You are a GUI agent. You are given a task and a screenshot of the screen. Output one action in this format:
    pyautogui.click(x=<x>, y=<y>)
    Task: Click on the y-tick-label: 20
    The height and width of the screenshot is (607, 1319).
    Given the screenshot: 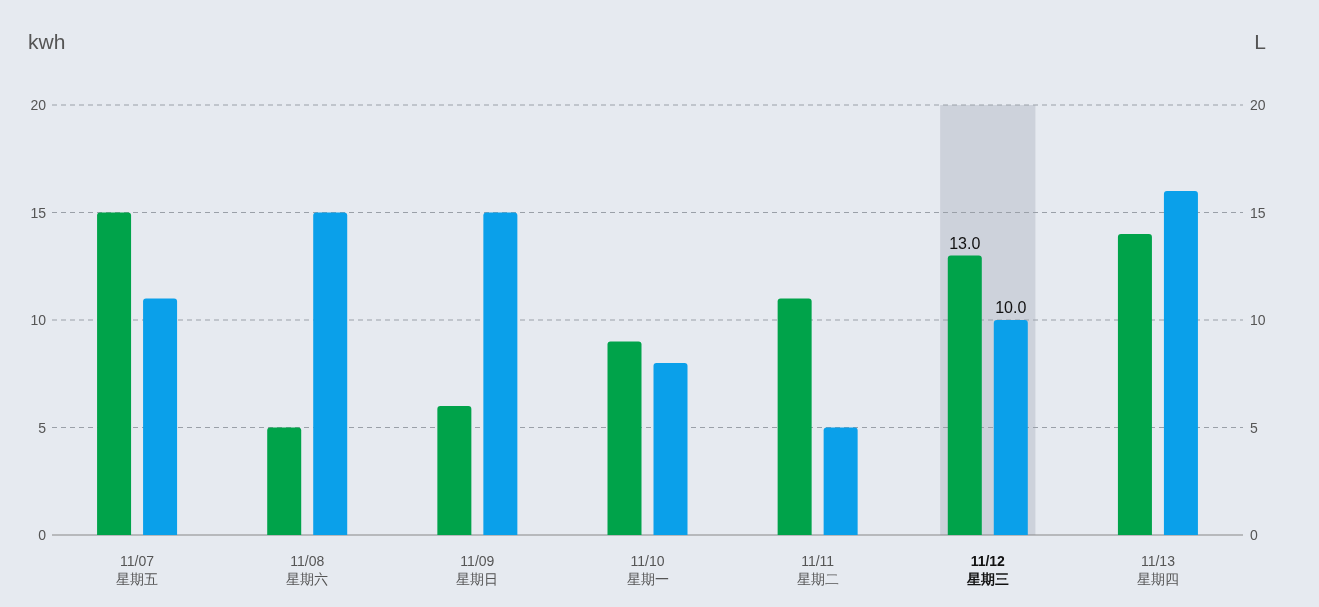 What is the action you would take?
    pyautogui.click(x=38, y=105)
    